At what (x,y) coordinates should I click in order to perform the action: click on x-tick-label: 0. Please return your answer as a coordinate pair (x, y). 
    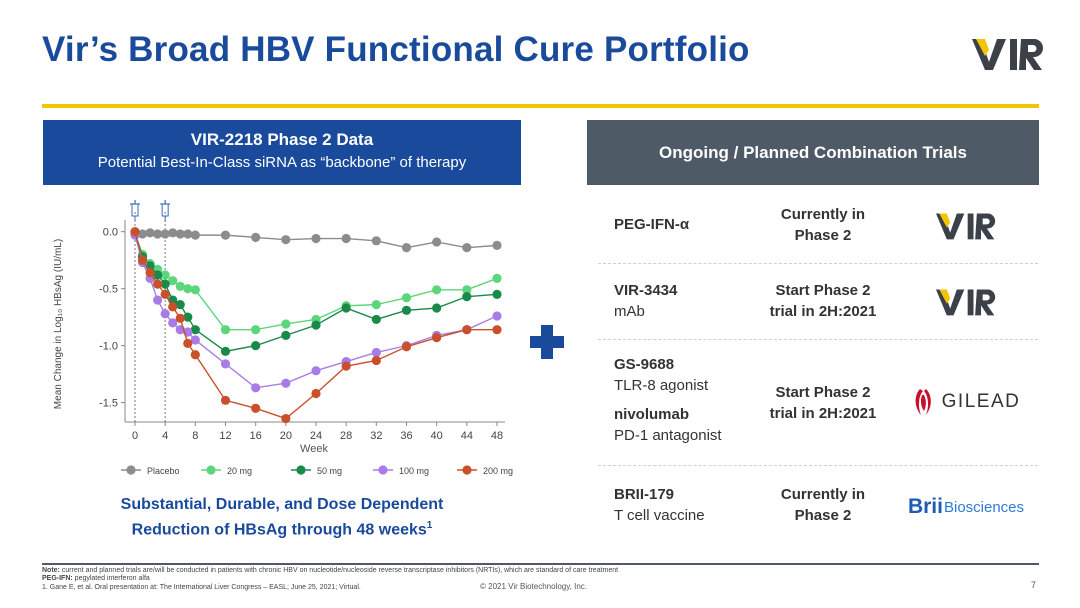
    Looking at the image, I should click on (135, 436).